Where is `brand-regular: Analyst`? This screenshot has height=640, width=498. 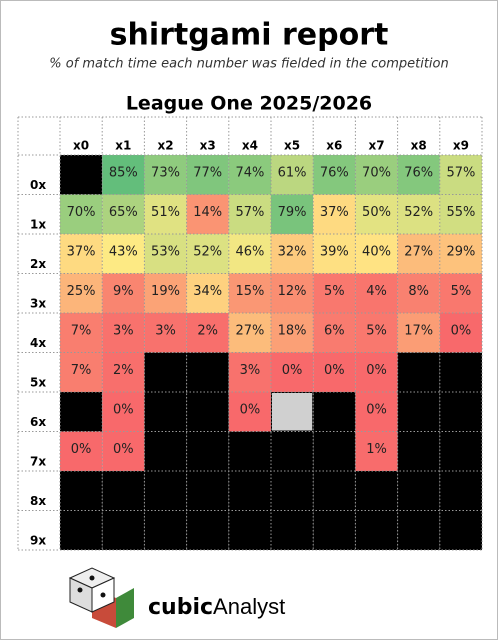 brand-regular: Analyst is located at coordinates (249, 606).